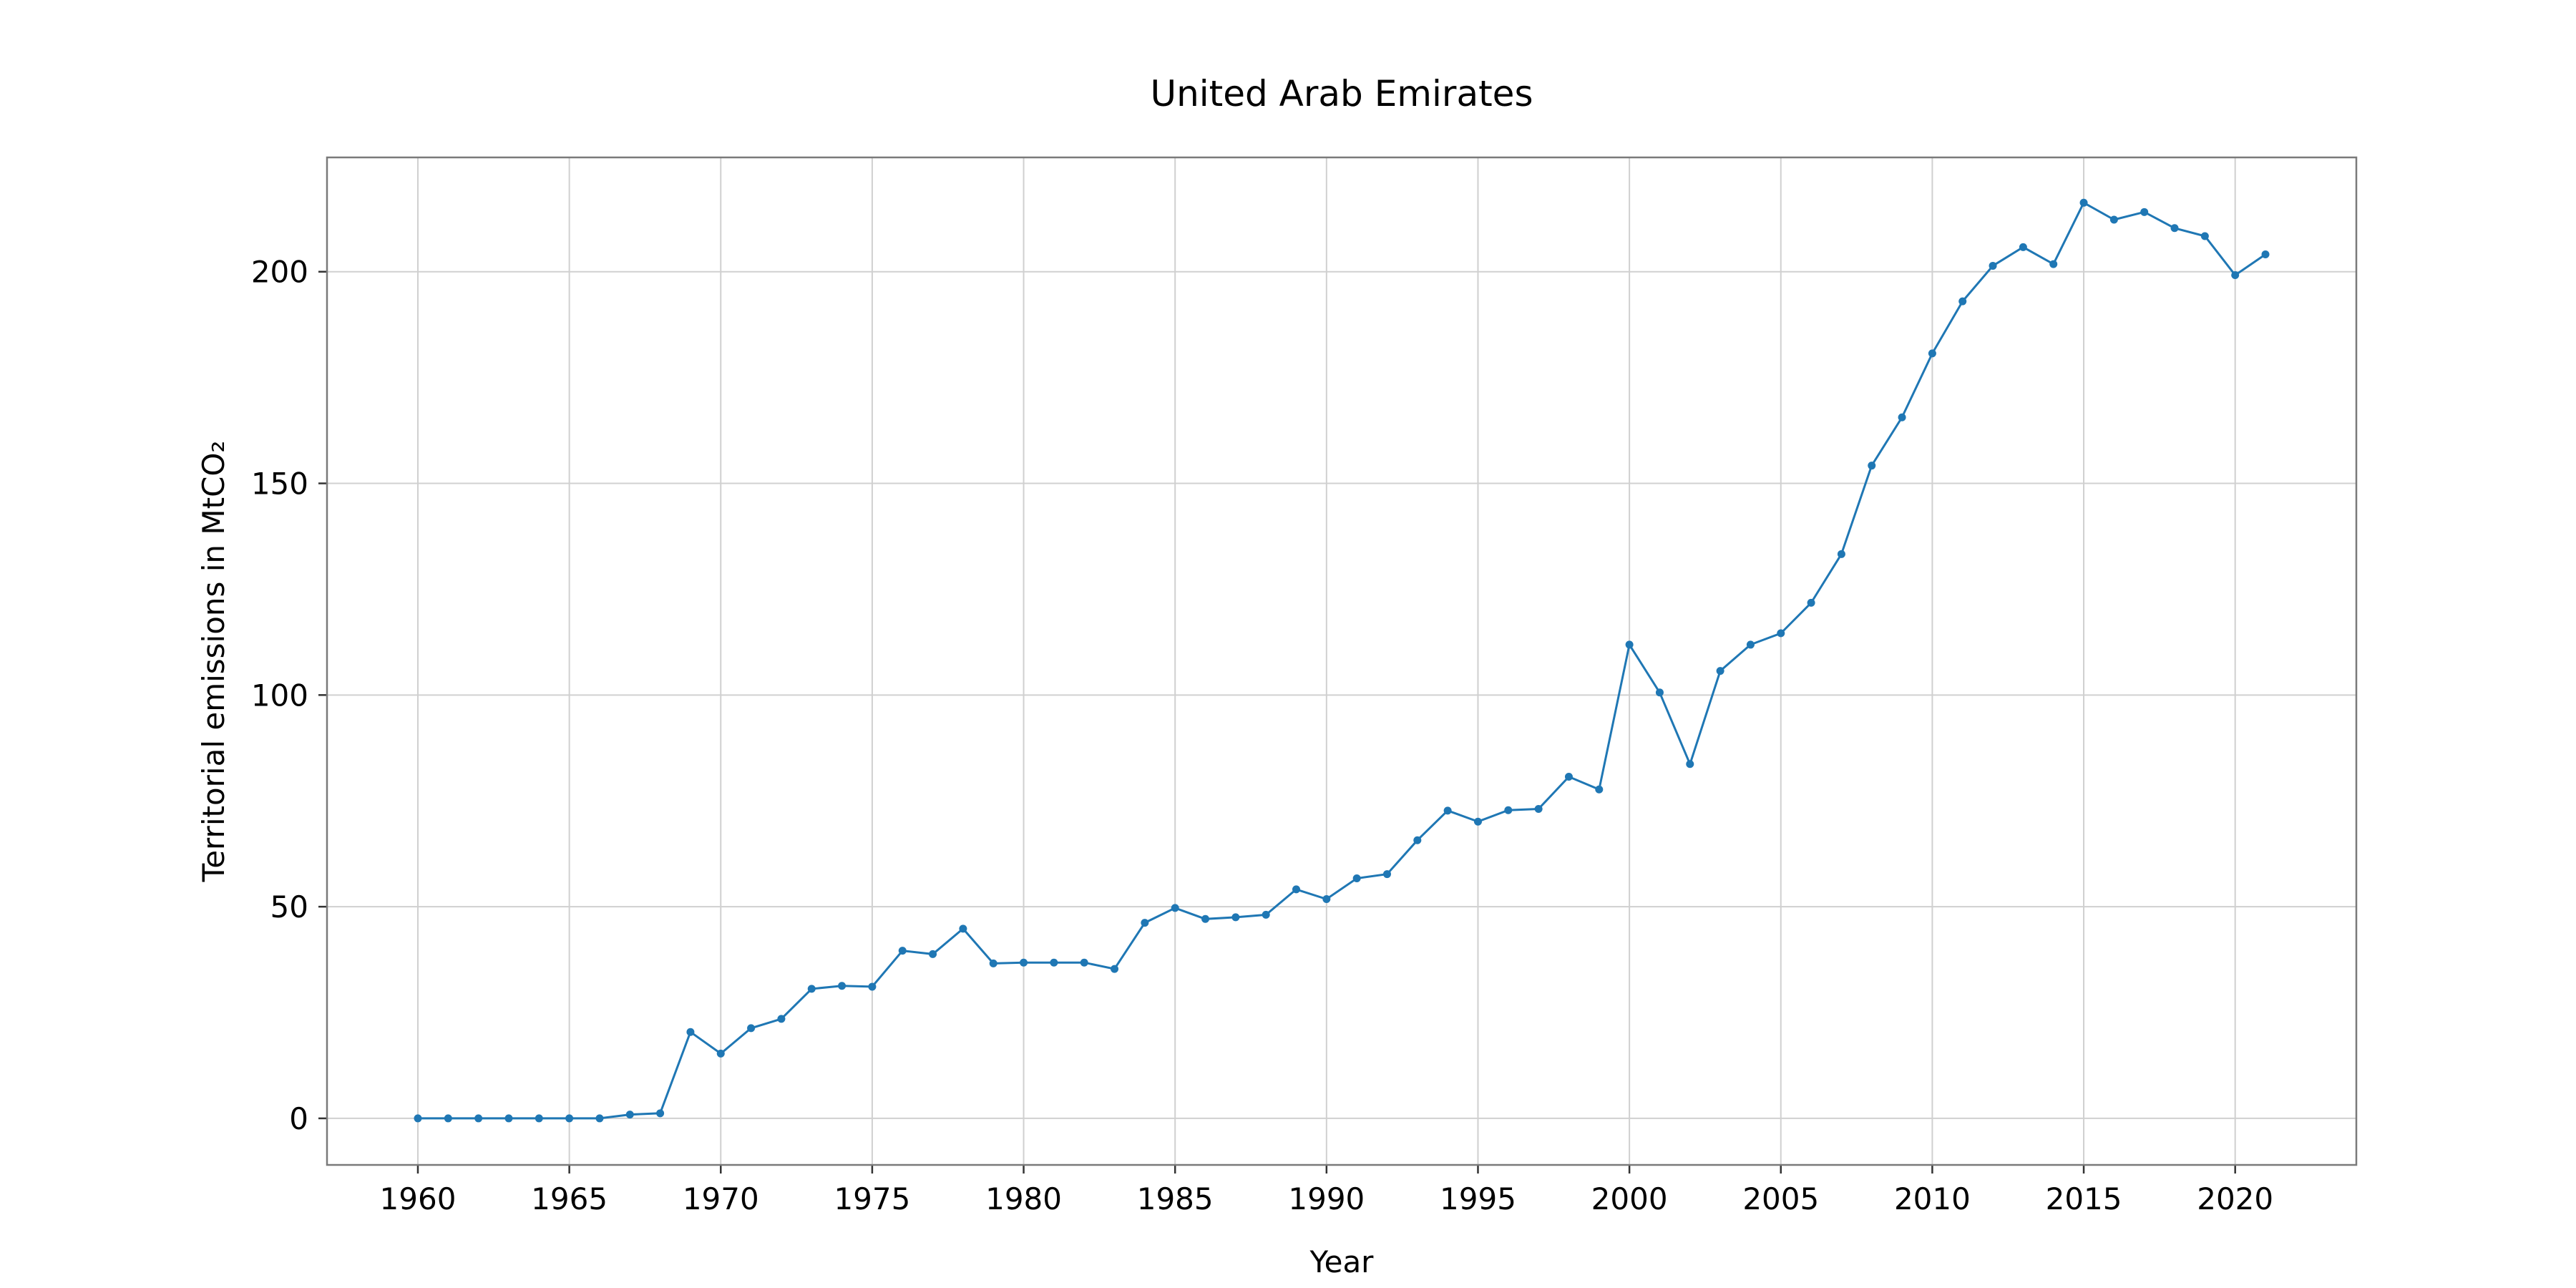 The width and height of the screenshot is (2576, 1288). I want to click on x-tick-label: 1960, so click(418, 1198).